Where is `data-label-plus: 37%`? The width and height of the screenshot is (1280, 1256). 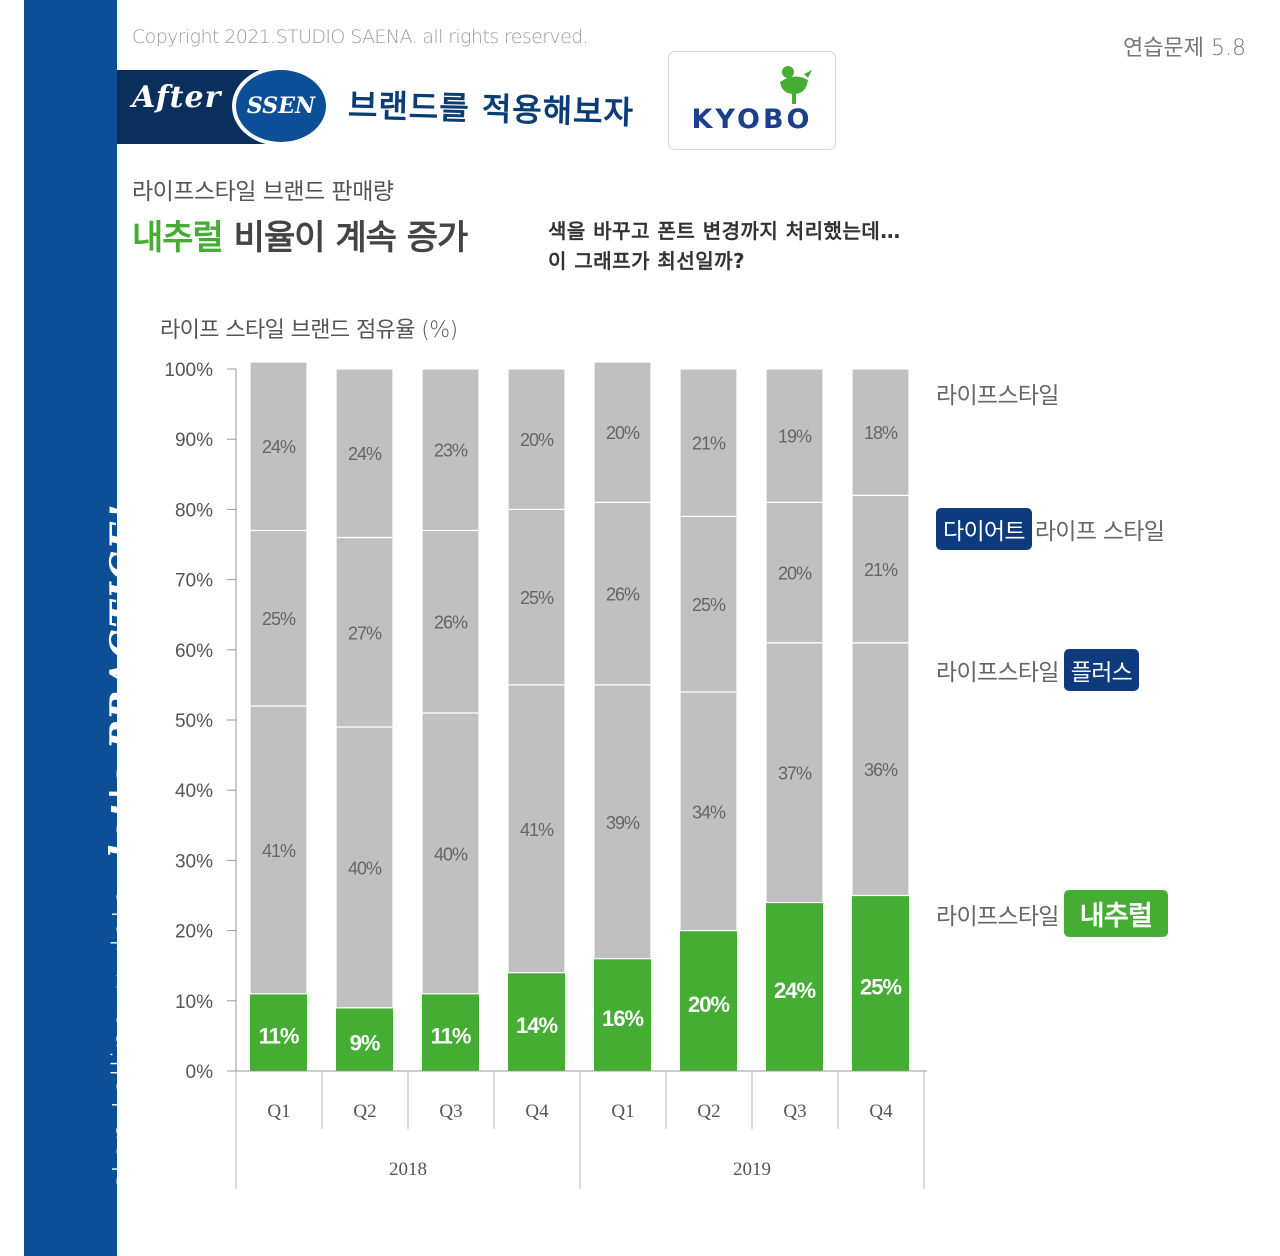
data-label-plus: 37% is located at coordinates (795, 774).